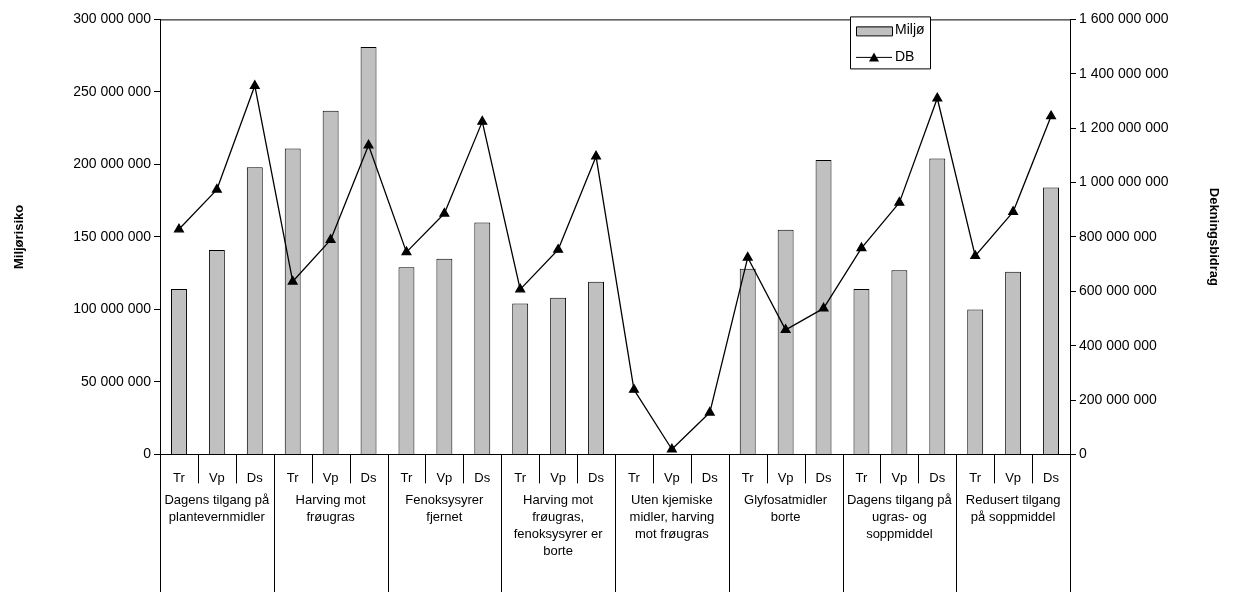  What do you see at coordinates (910, 29) in the screenshot?
I see `legend-label: Miljø` at bounding box center [910, 29].